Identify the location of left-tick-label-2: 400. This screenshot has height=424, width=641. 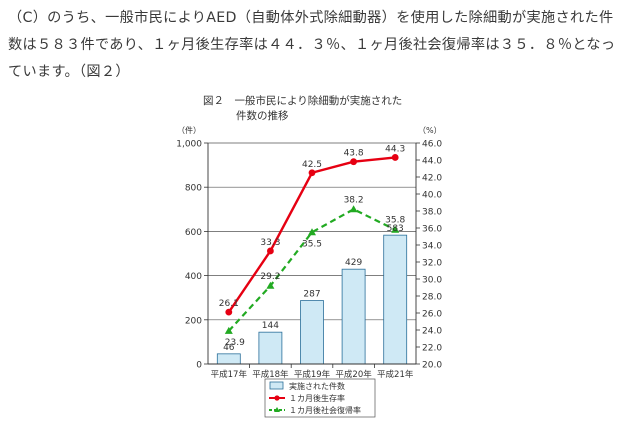
(193, 277).